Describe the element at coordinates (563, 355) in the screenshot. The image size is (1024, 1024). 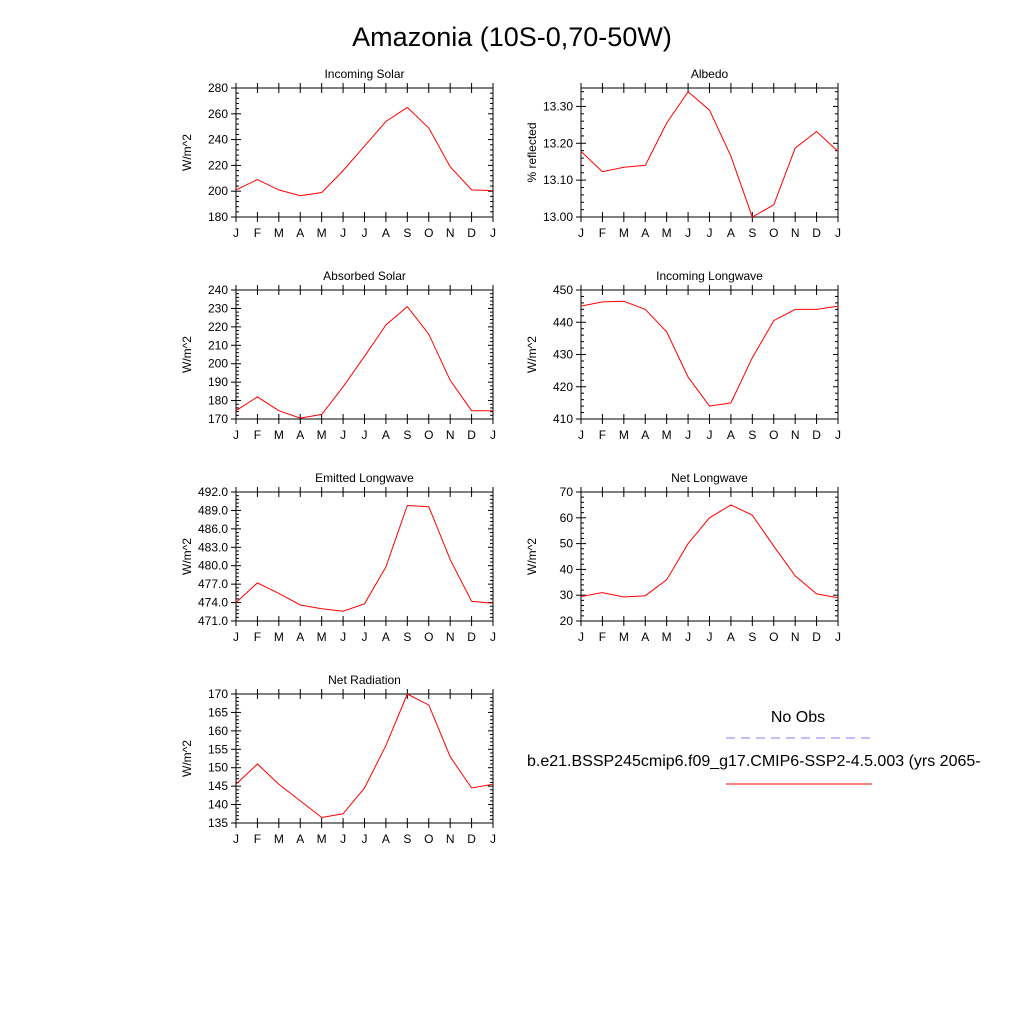
I see `y-tick-label: 430` at that location.